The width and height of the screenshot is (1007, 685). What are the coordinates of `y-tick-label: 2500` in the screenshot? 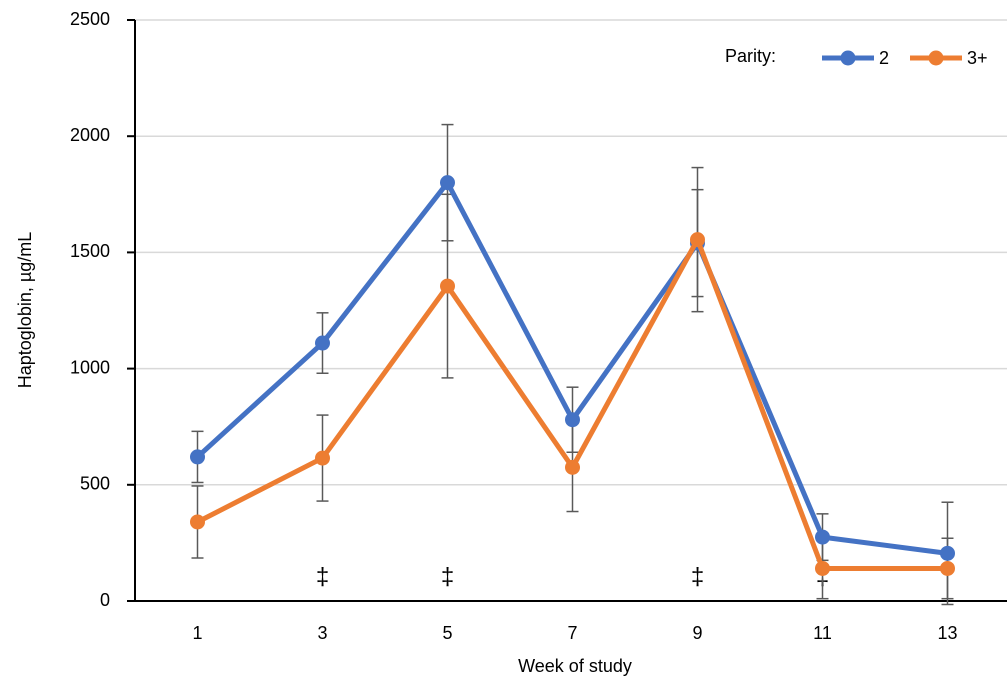 It's located at (90, 19).